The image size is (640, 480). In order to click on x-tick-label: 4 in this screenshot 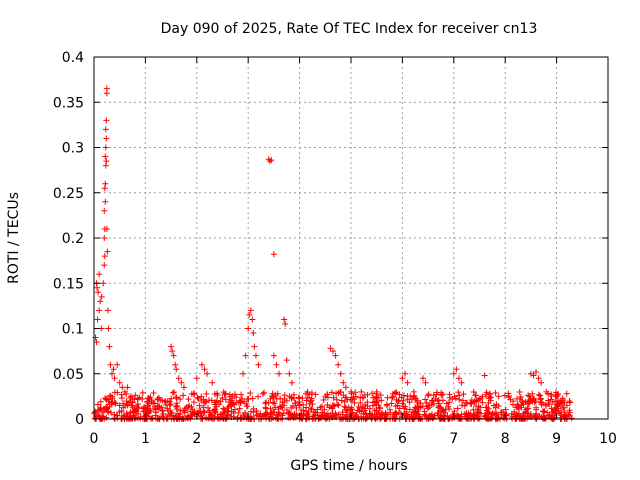, I will do `click(299, 439)`.